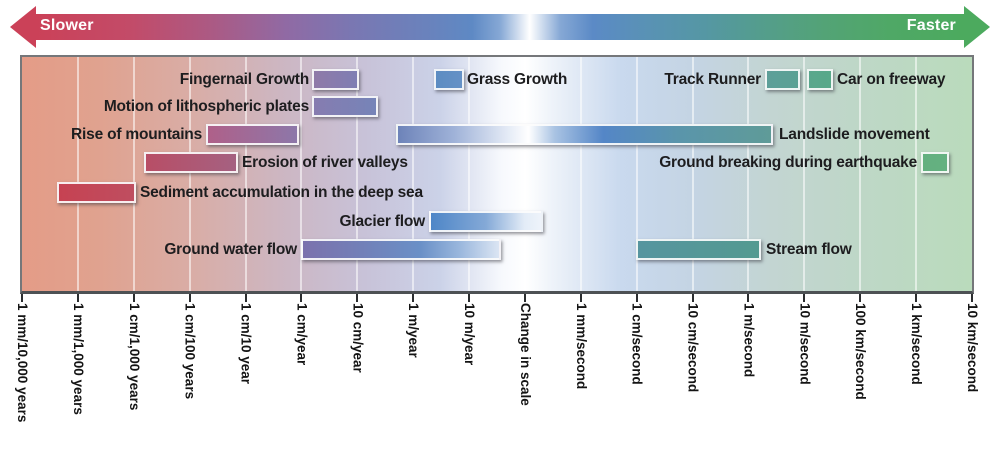 This screenshot has width=1000, height=450. What do you see at coordinates (486, 221) in the screenshot?
I see `bar-glacier-flow` at bounding box center [486, 221].